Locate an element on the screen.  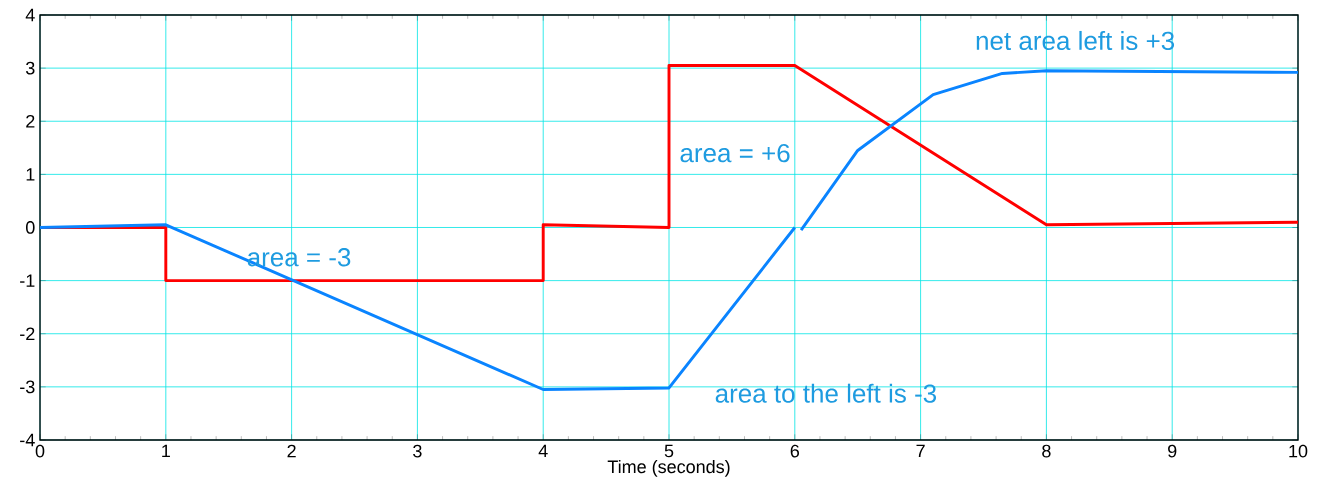
x-tick-label: 5 is located at coordinates (669, 451).